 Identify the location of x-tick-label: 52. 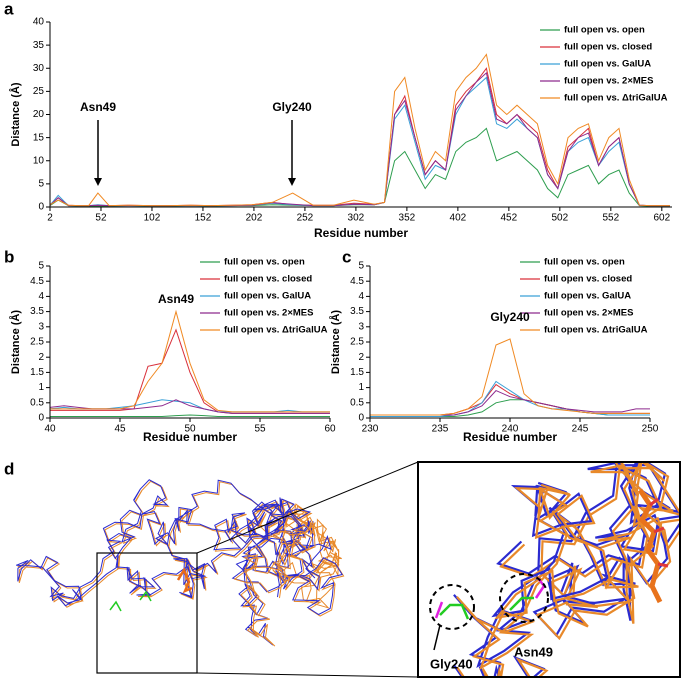
(101, 218).